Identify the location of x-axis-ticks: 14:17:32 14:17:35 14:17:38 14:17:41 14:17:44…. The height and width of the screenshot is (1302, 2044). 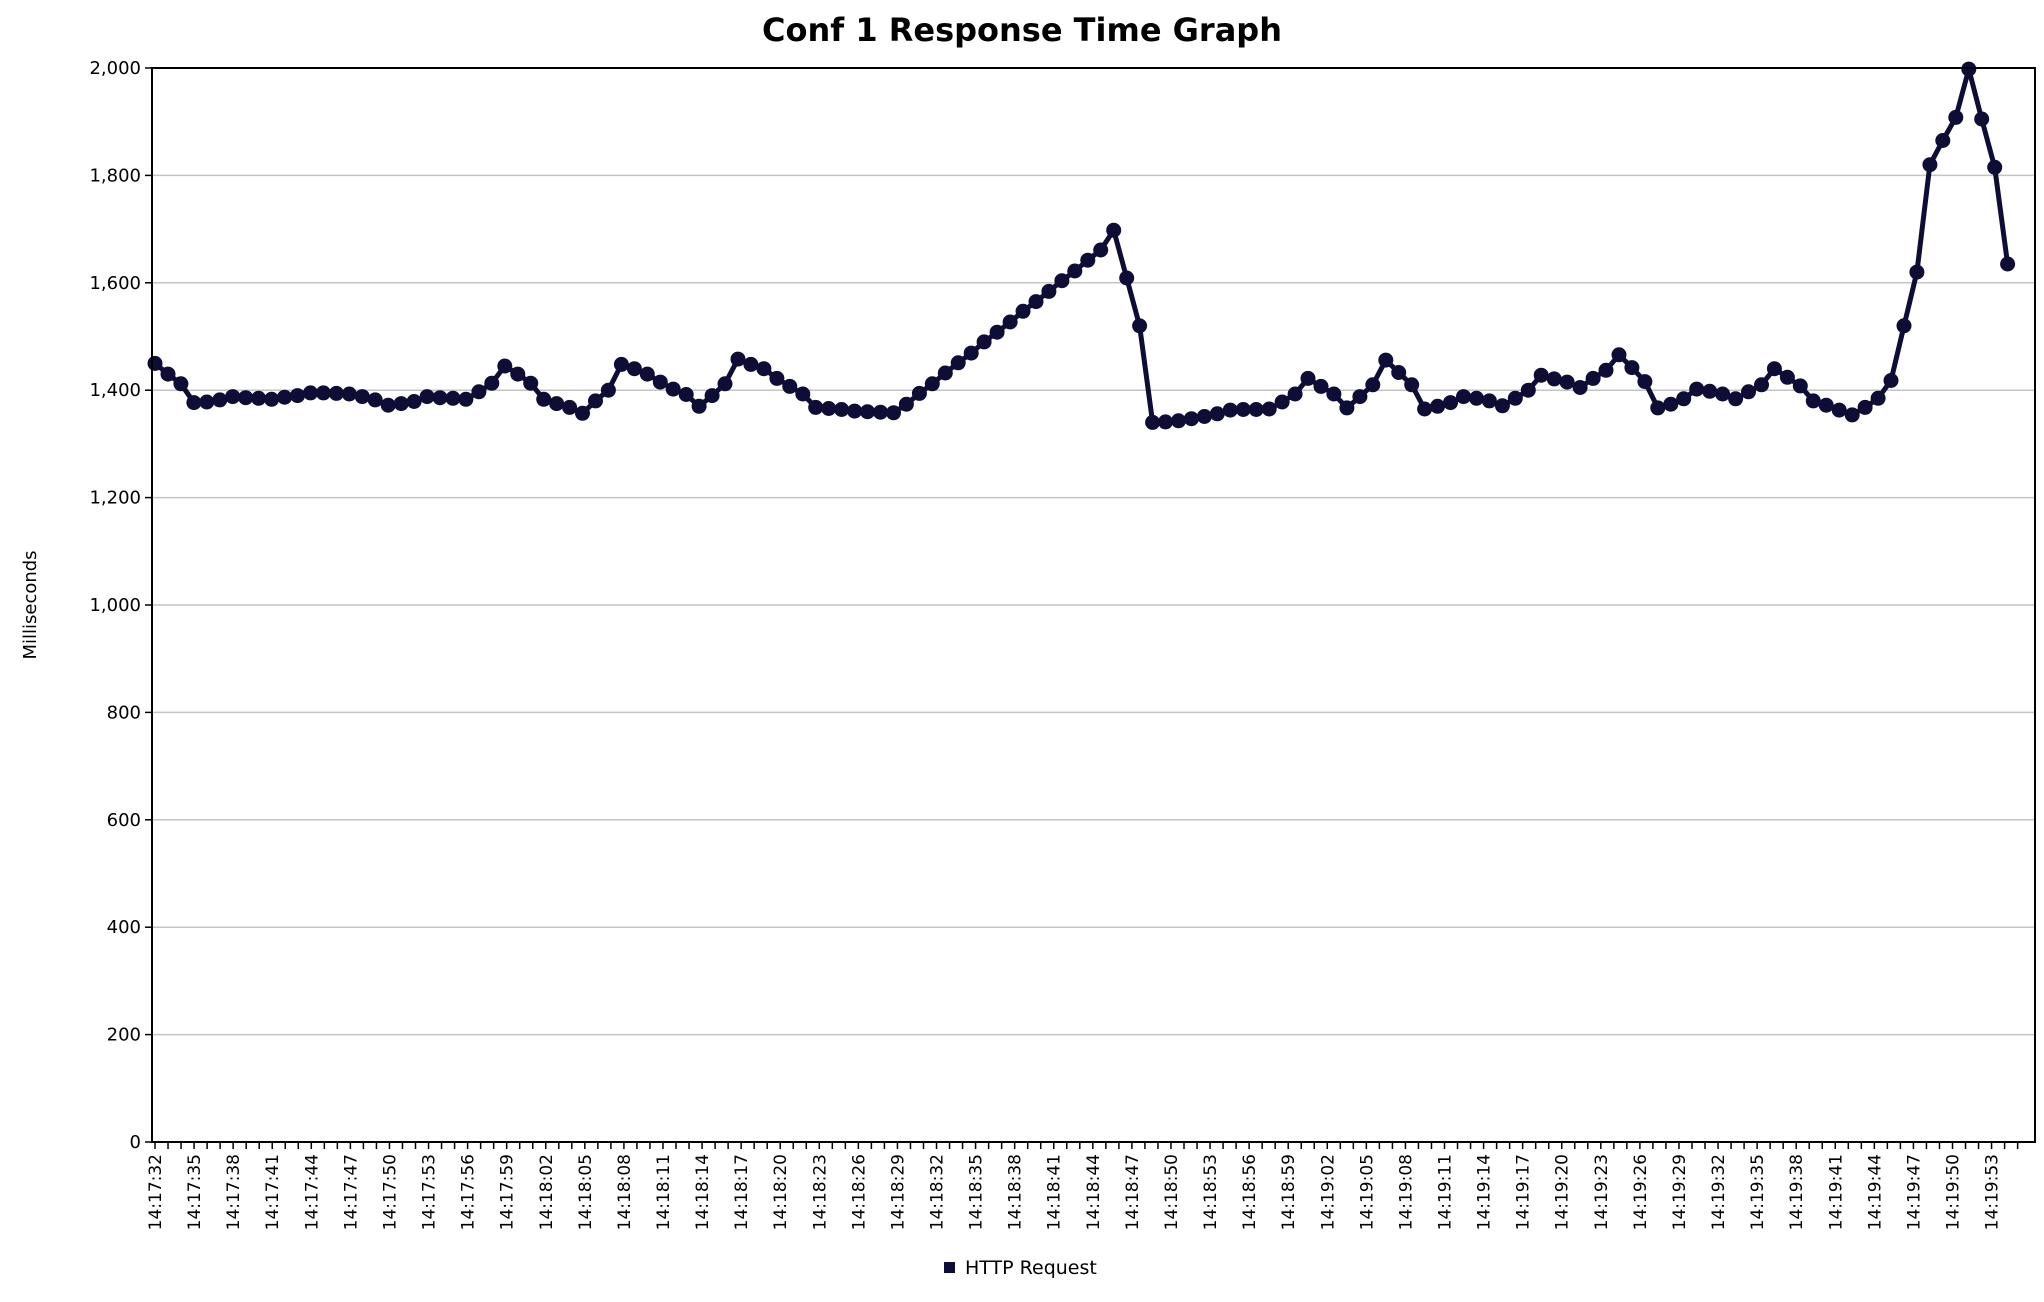
(1082, 1186).